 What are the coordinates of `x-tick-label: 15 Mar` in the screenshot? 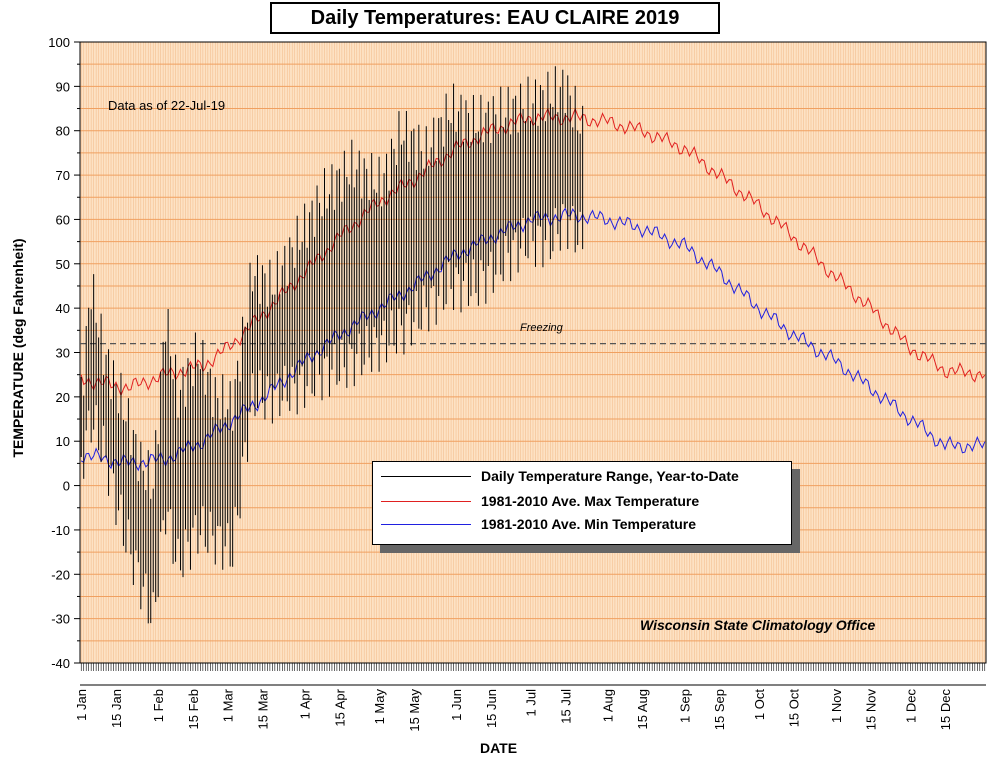 It's located at (262, 708).